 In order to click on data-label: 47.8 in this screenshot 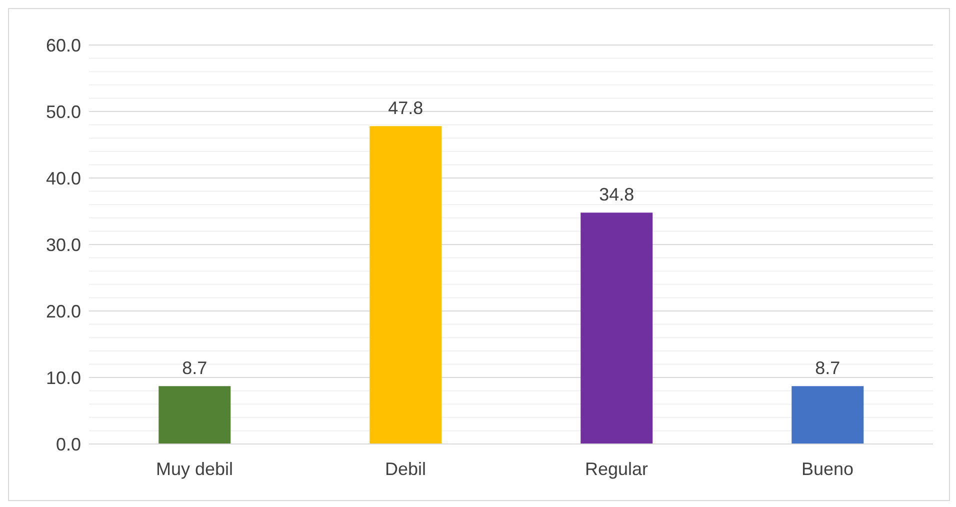, I will do `click(406, 108)`.